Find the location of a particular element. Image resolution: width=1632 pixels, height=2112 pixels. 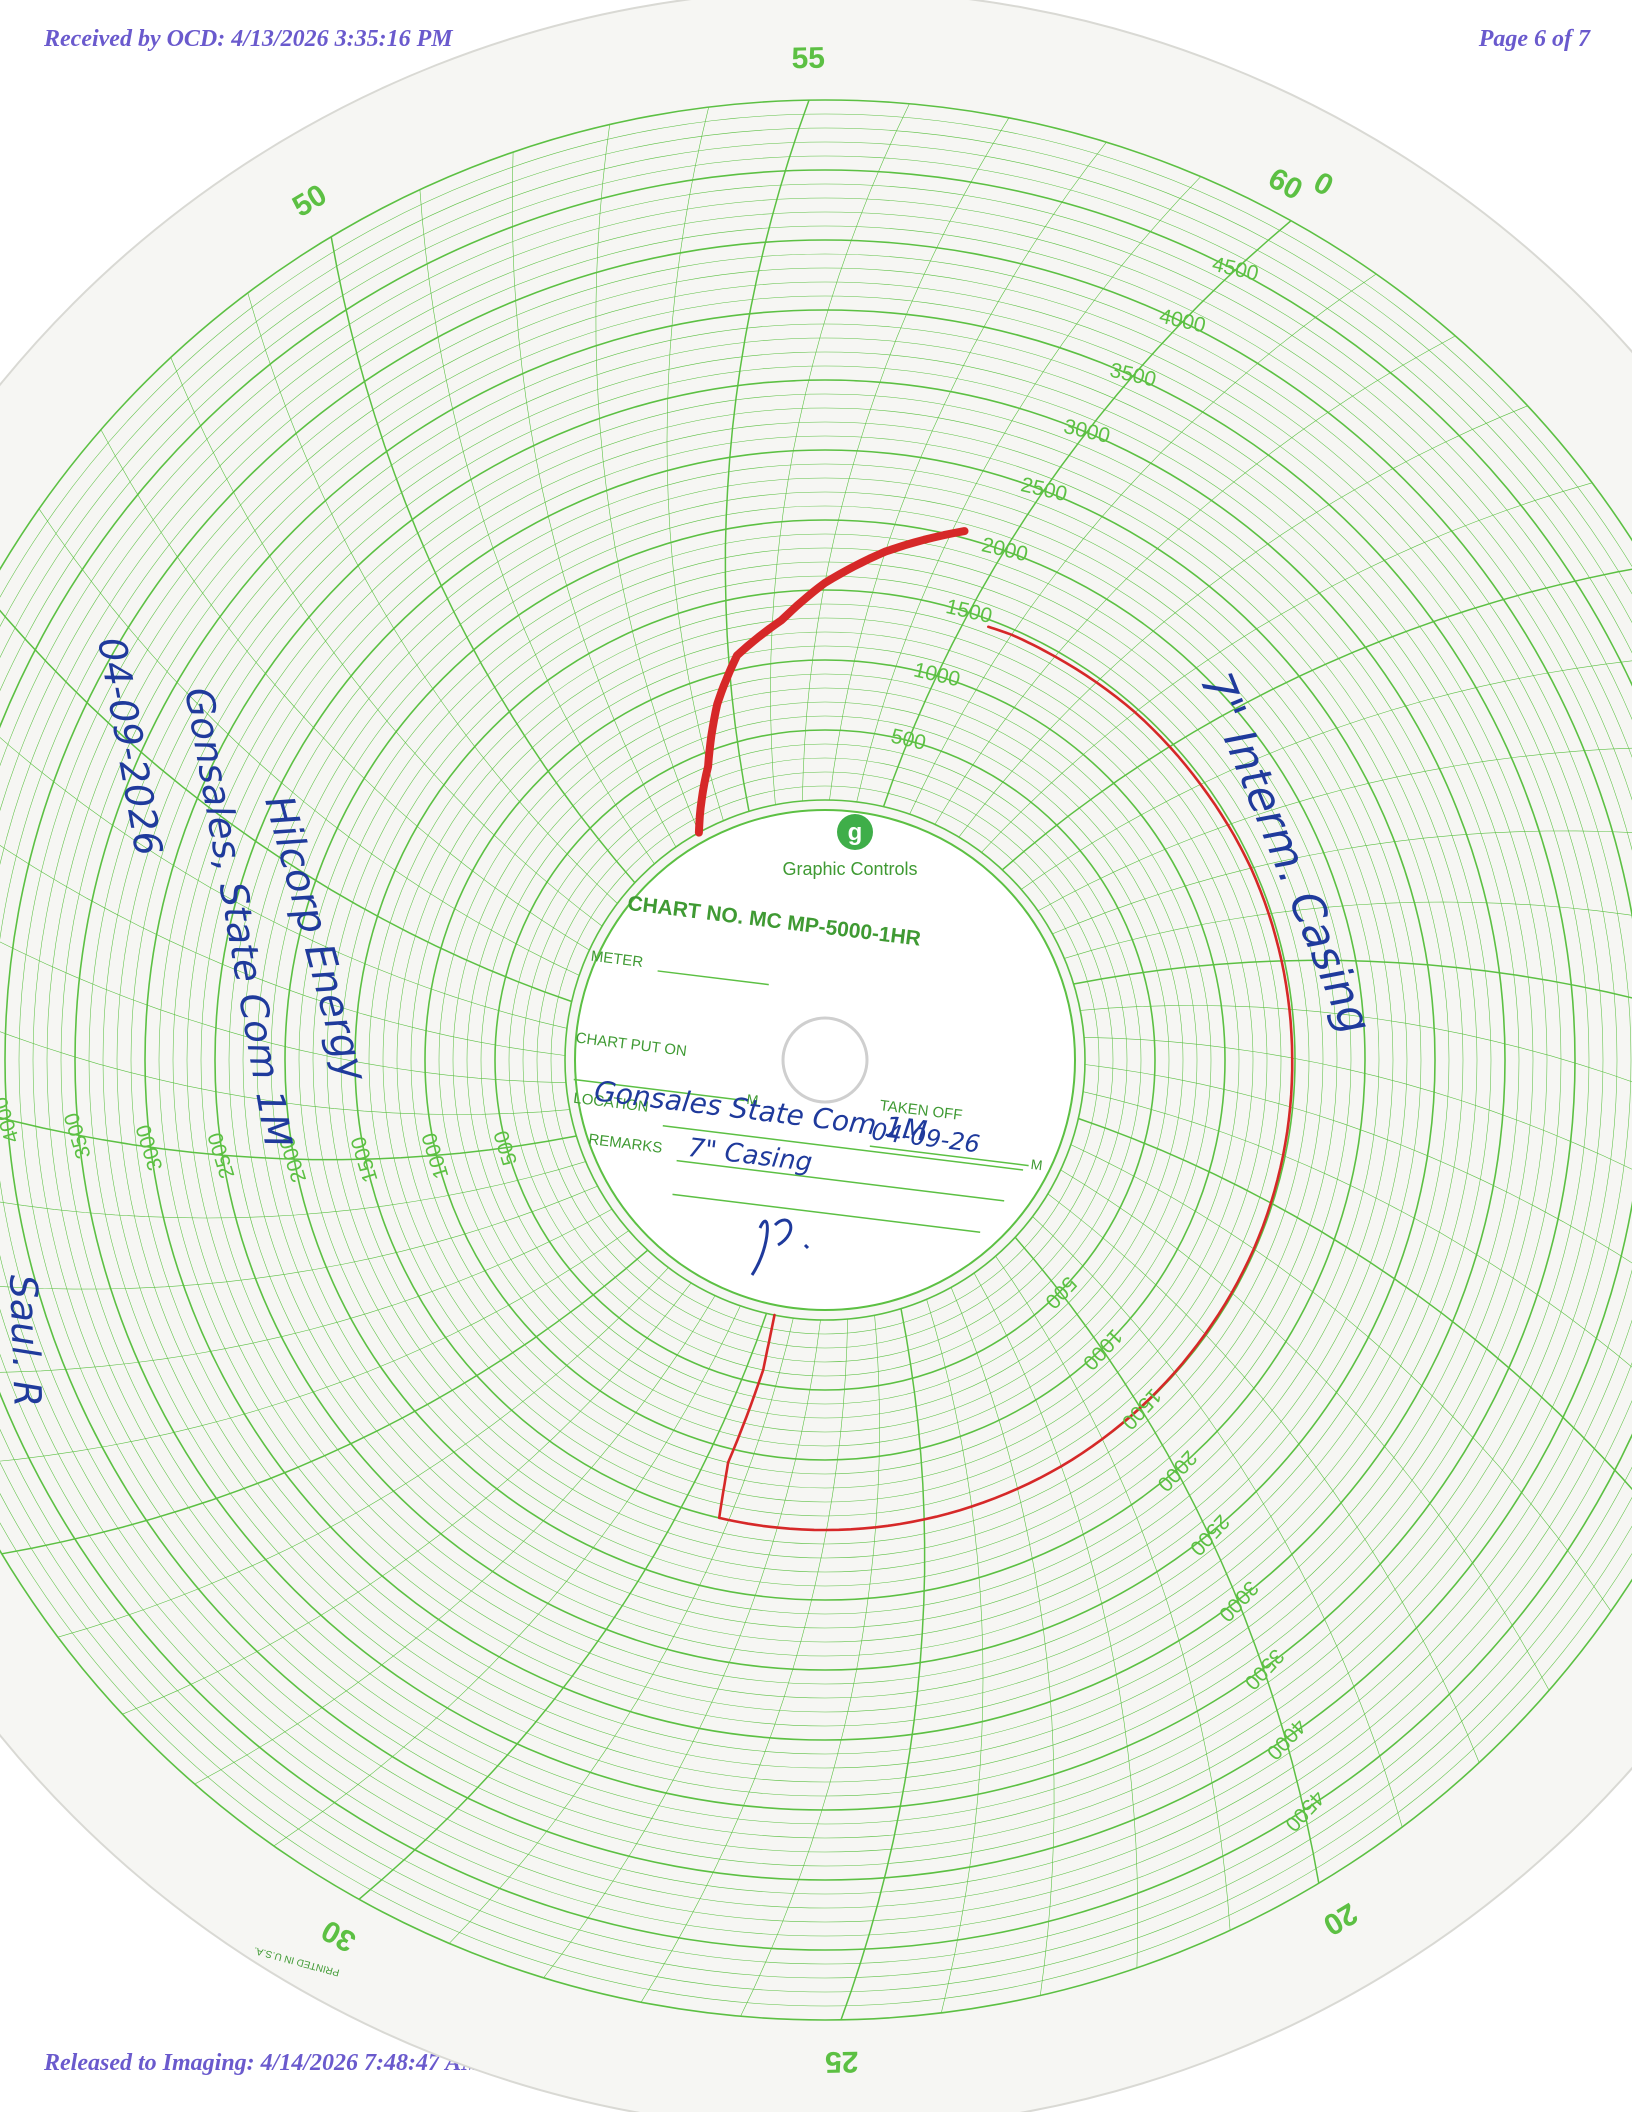

received-stamp: Received by OCD: 4/13/2026 3:35:16 PM is located at coordinates (248, 39).